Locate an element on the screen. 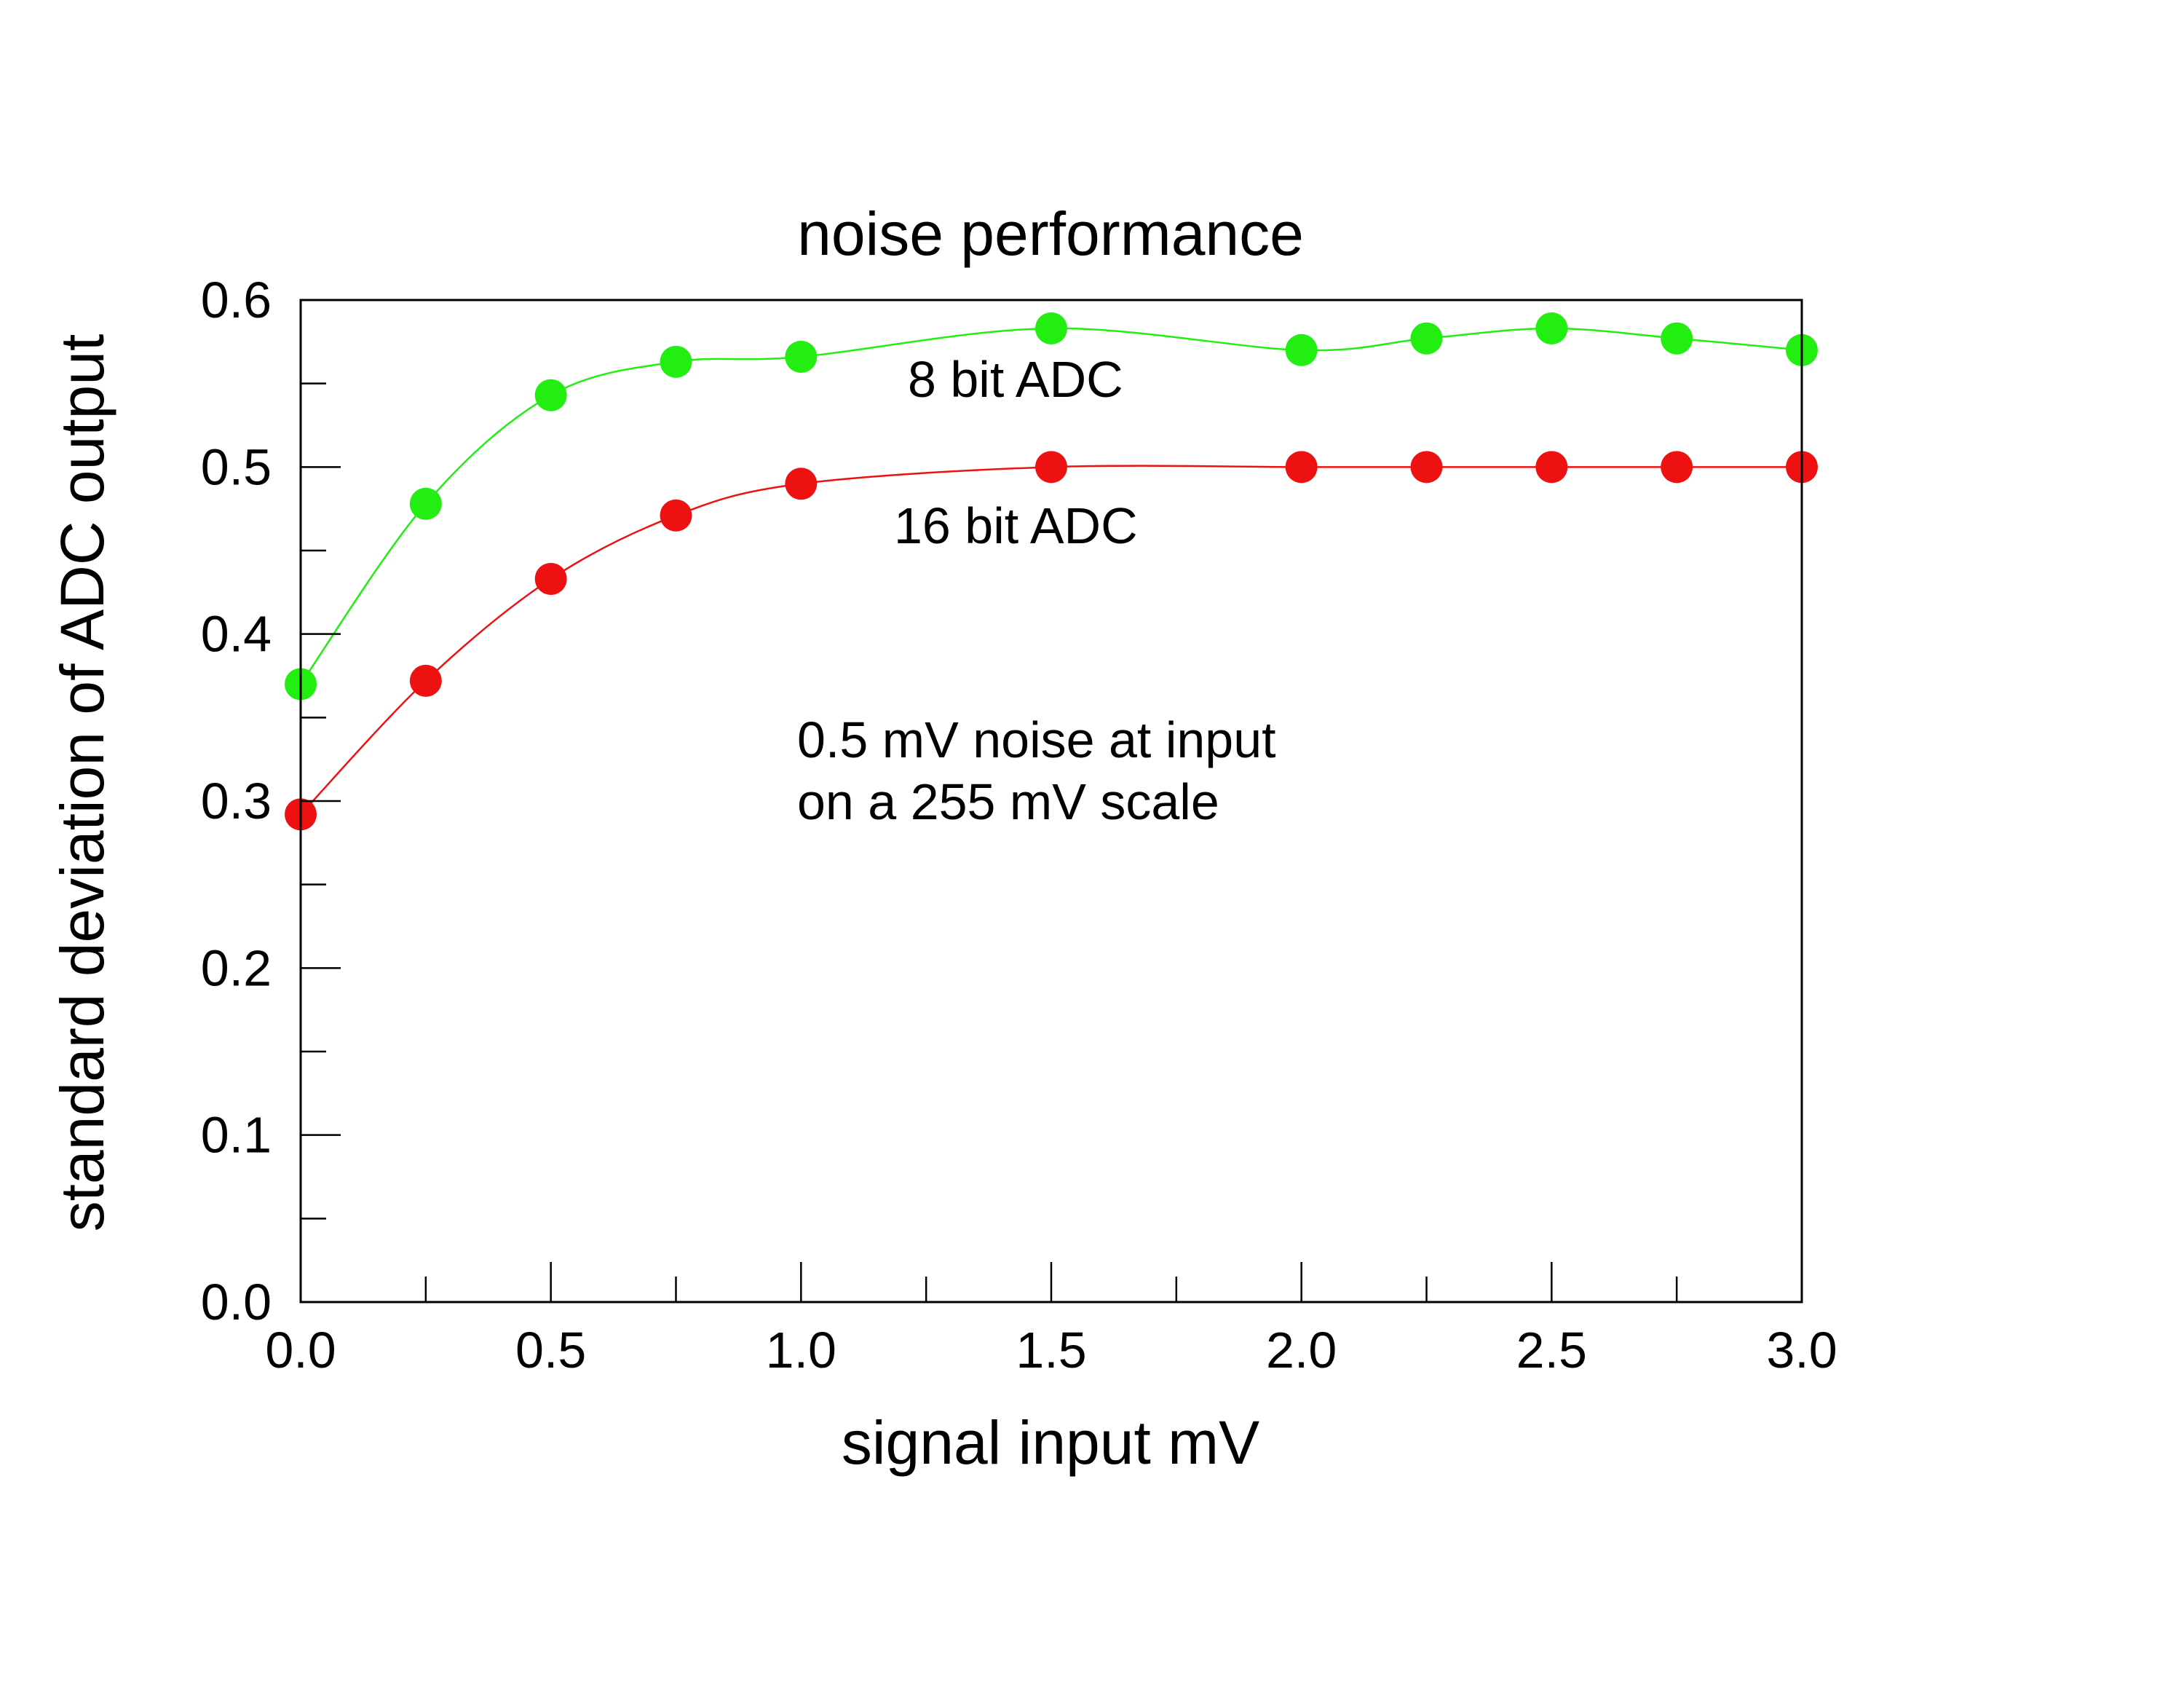 Image resolution: width=2184 pixels, height=1688 pixels. annotation-noise-line-1: 0.5 mV noise at input is located at coordinates (1036, 739).